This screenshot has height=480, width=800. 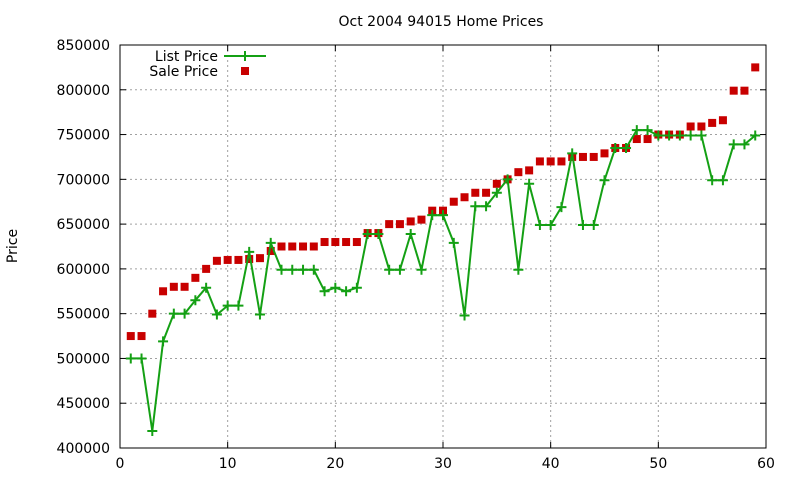 I want to click on y-tick-label: 450000, so click(x=83, y=404).